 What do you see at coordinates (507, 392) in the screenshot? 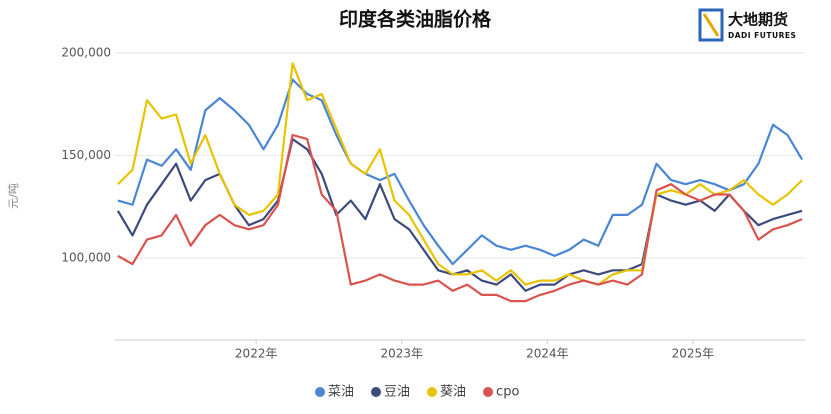
I see `legend-label: cpo` at bounding box center [507, 392].